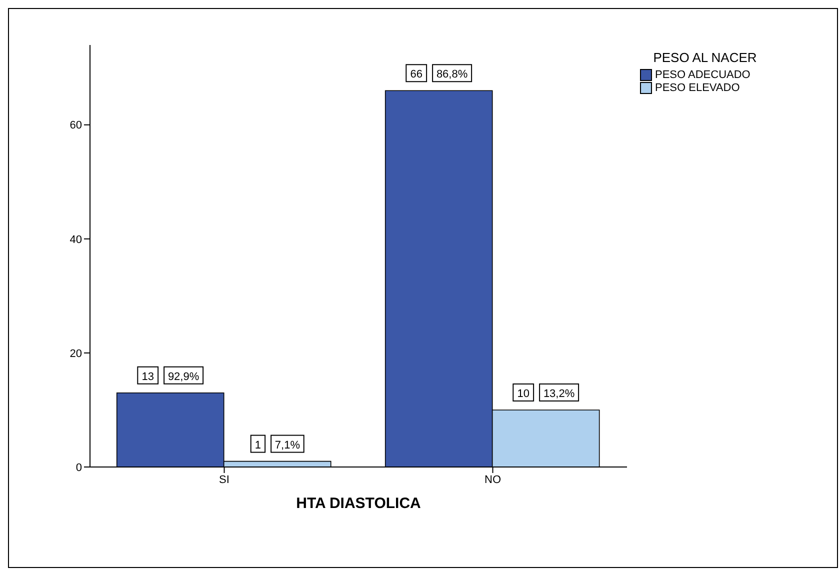  What do you see at coordinates (439, 74) in the screenshot?
I see `text: 66 86,8%` at bounding box center [439, 74].